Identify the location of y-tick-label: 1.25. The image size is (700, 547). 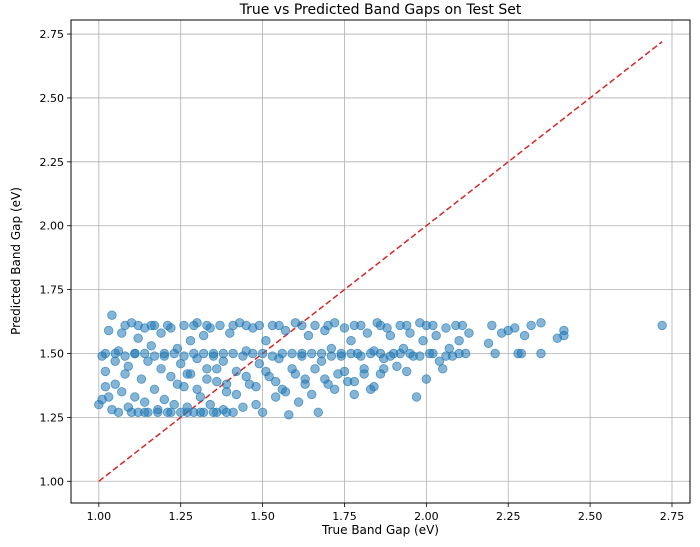
(52, 417).